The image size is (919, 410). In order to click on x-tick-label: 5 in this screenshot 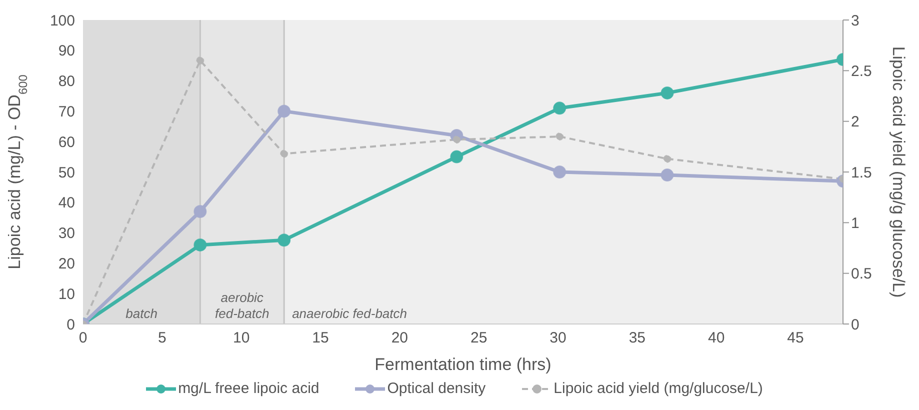, I will do `click(162, 338)`.